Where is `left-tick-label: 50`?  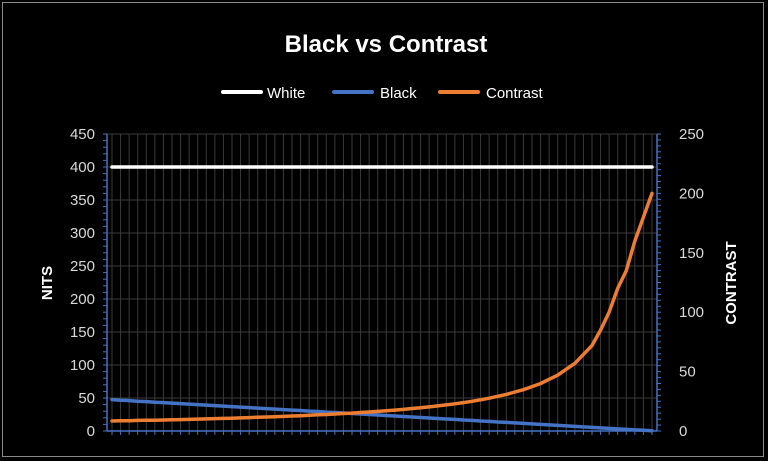
left-tick-label: 50 is located at coordinates (86, 398).